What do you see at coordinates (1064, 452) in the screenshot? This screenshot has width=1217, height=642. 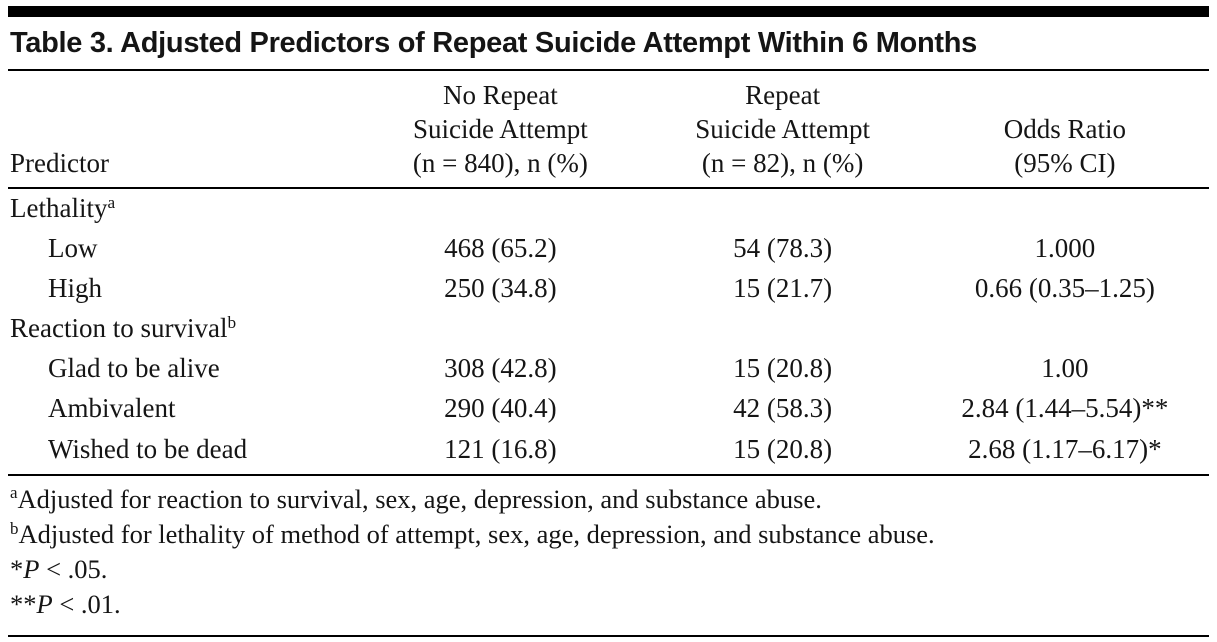 I see `cell-odds-ratio: 2.68 (1.17–6.17)*` at bounding box center [1064, 452].